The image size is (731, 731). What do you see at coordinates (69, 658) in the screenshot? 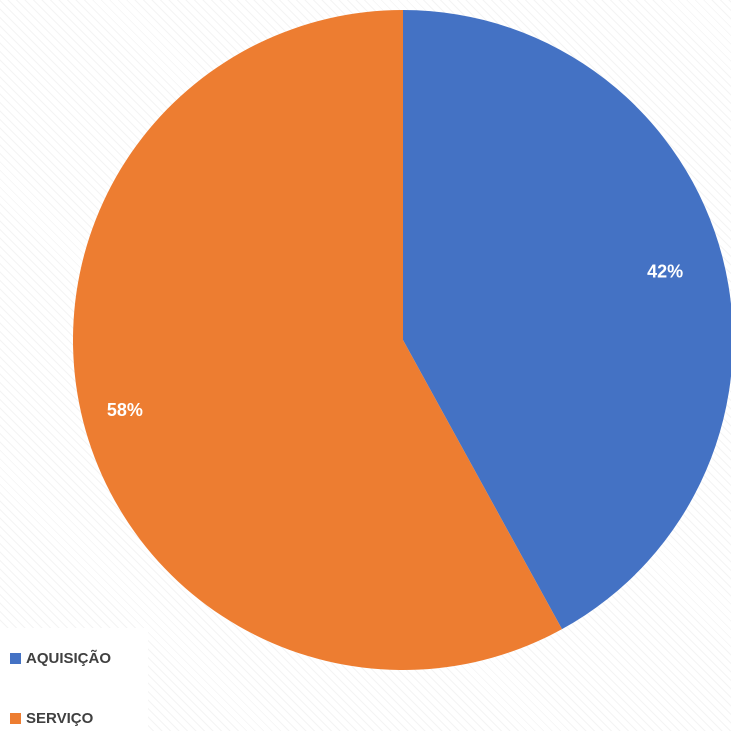
I see `legend-label-aquisicao: AQUISIÇÃO` at bounding box center [69, 658].